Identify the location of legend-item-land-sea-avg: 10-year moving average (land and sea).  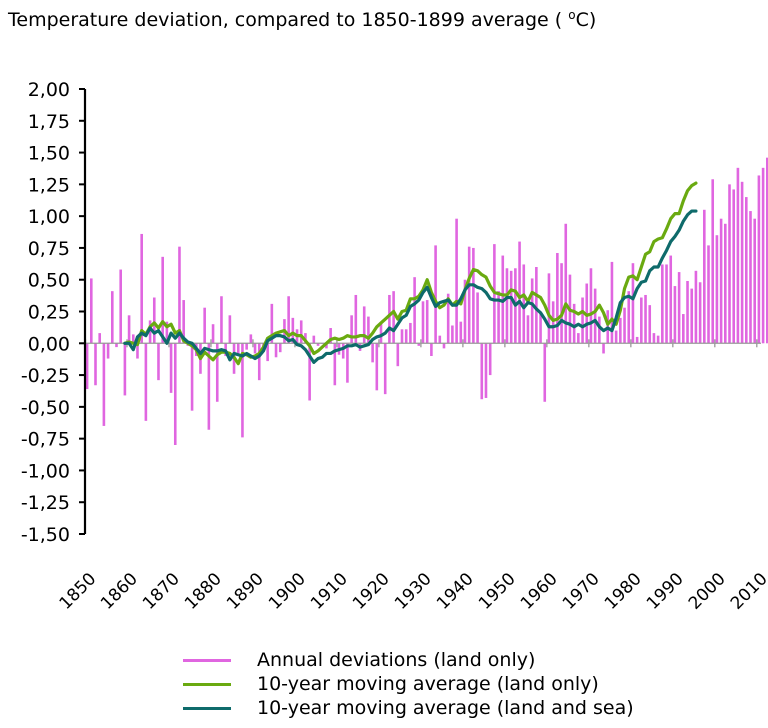
(408, 708).